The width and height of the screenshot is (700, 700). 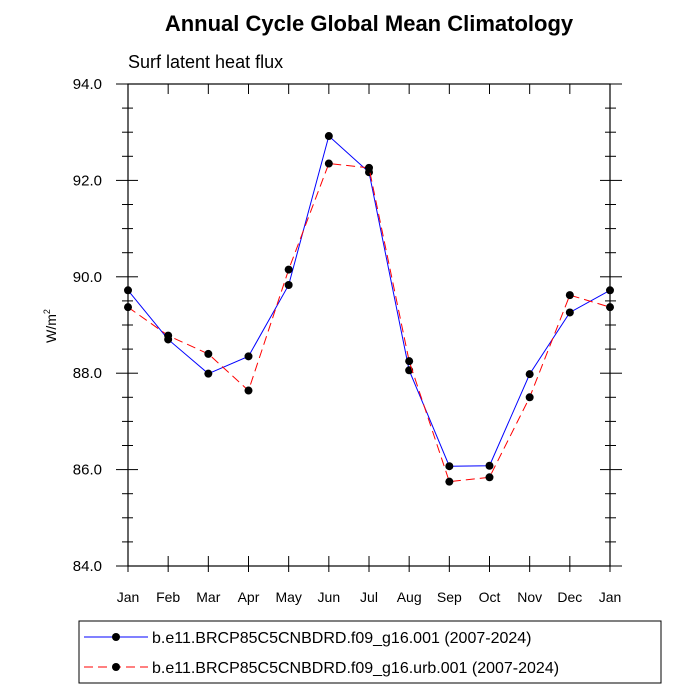 I want to click on svg-text: W/m2, so click(x=50, y=326).